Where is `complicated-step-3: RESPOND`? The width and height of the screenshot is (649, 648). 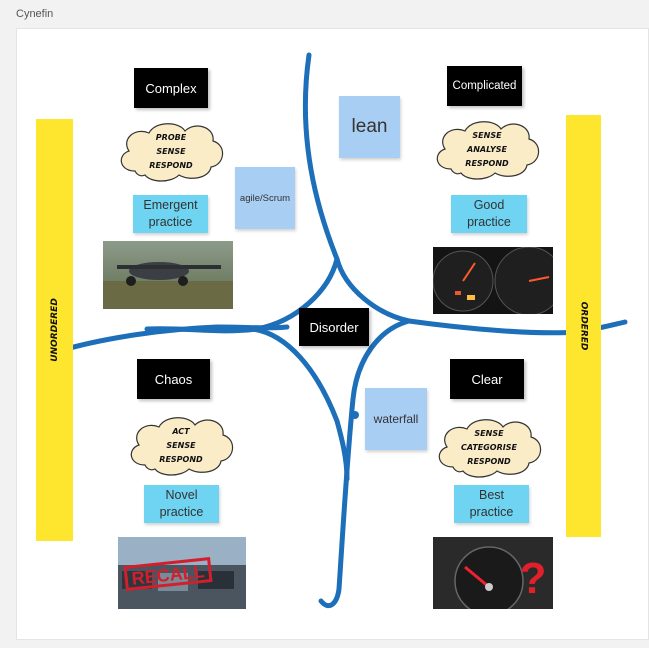 complicated-step-3: RESPOND is located at coordinates (487, 163).